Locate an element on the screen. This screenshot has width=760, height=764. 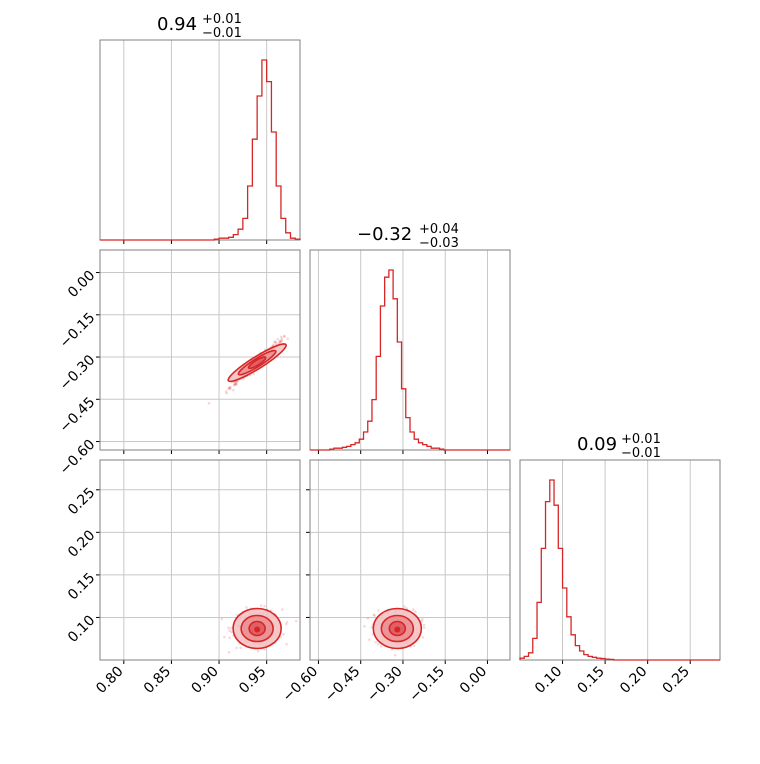
title-p0-upper: +0.01 is located at coordinates (222, 19).